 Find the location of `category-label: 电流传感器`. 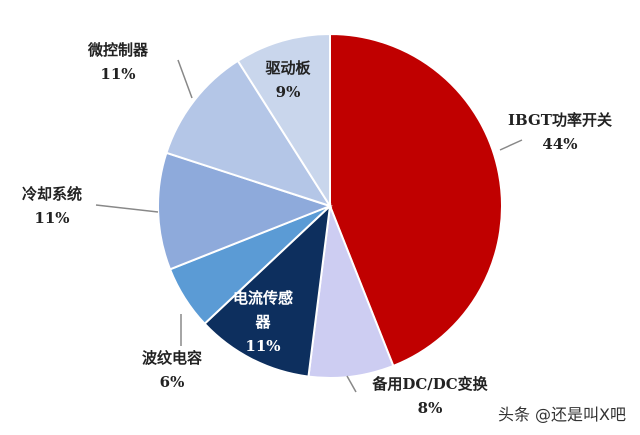

category-label: 电流传感器 is located at coordinates (262, 310).